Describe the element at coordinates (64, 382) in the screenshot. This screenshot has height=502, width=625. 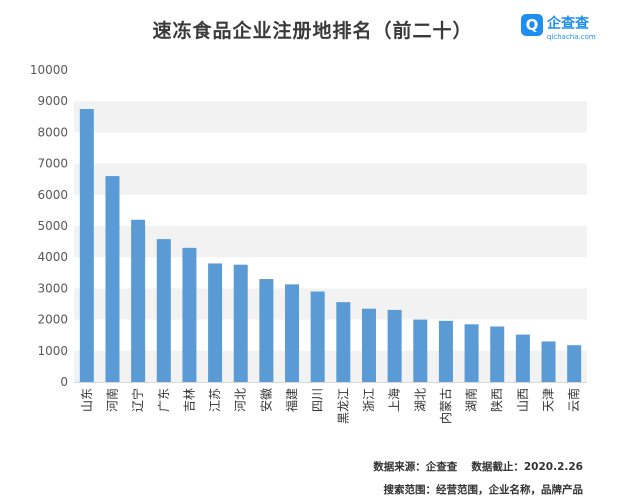
I see `y-tick-label: 0` at that location.